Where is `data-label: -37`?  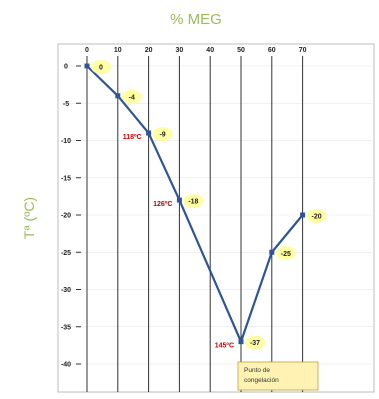
data-label: -37 is located at coordinates (255, 343).